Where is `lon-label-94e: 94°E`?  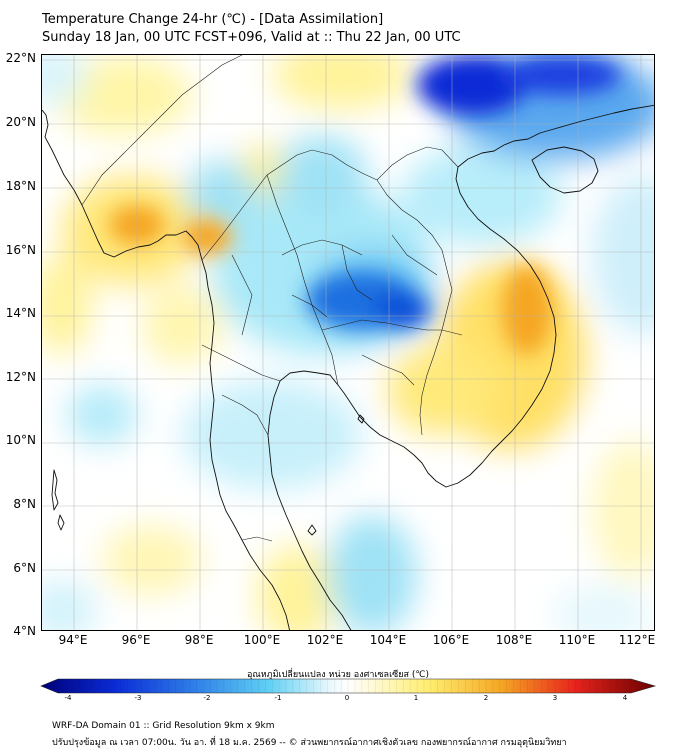
lon-label-94e: 94°E is located at coordinates (73, 640).